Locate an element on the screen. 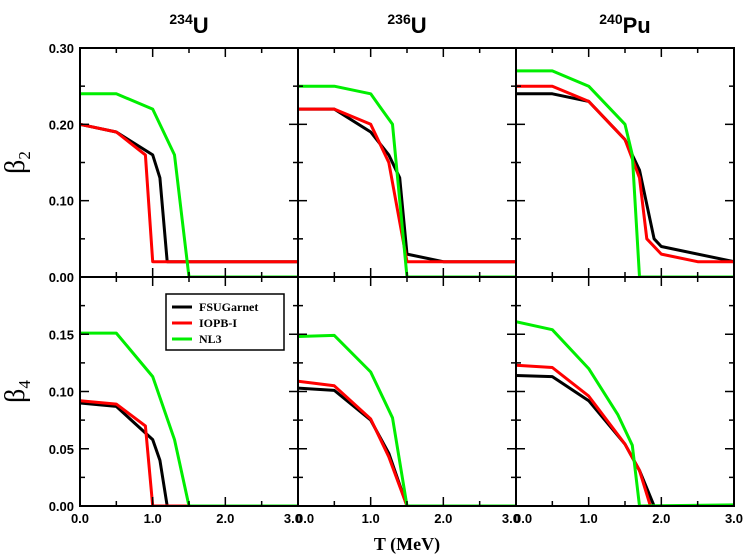 This screenshot has width=747, height=558. mass-number: 234 is located at coordinates (181, 19).